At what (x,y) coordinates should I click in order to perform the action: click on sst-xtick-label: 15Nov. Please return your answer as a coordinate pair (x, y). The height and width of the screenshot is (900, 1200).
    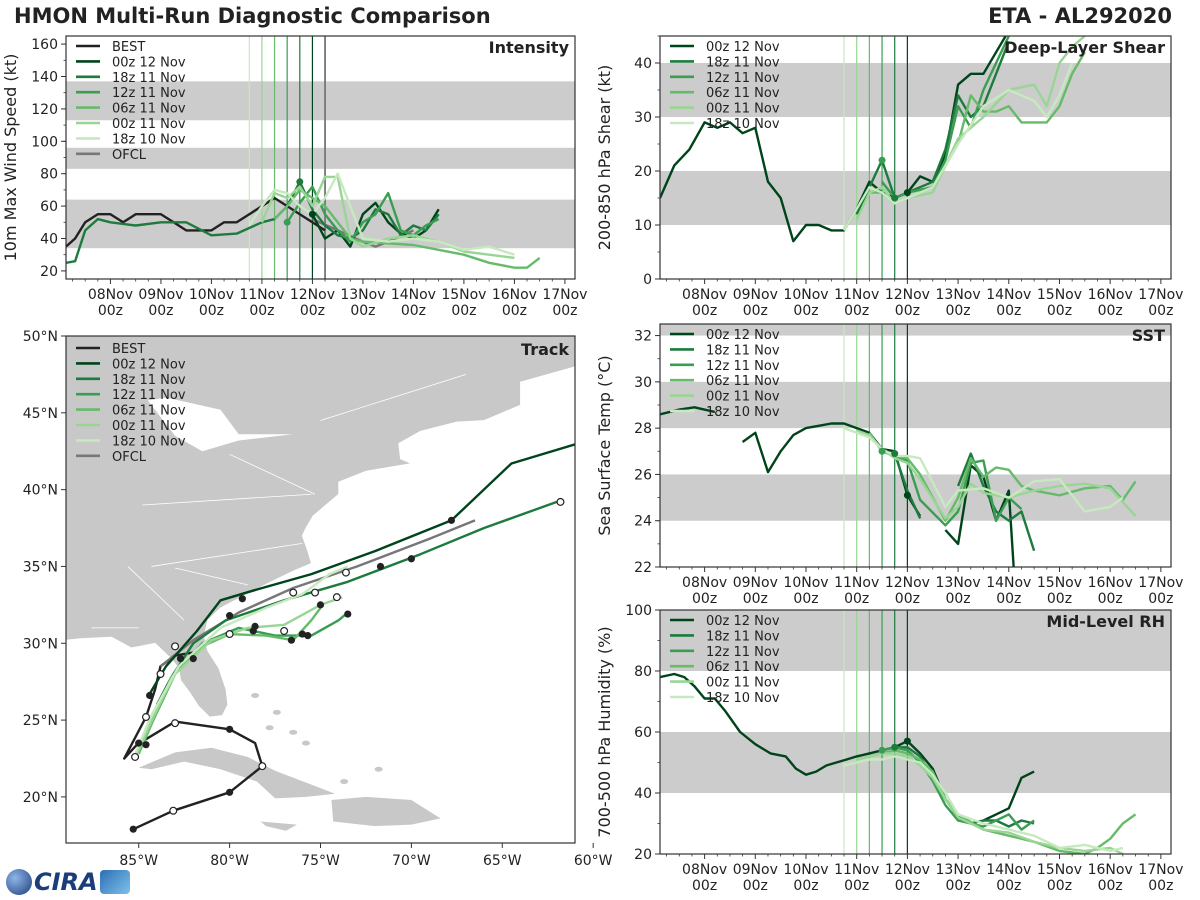
    Looking at the image, I should click on (1059, 583).